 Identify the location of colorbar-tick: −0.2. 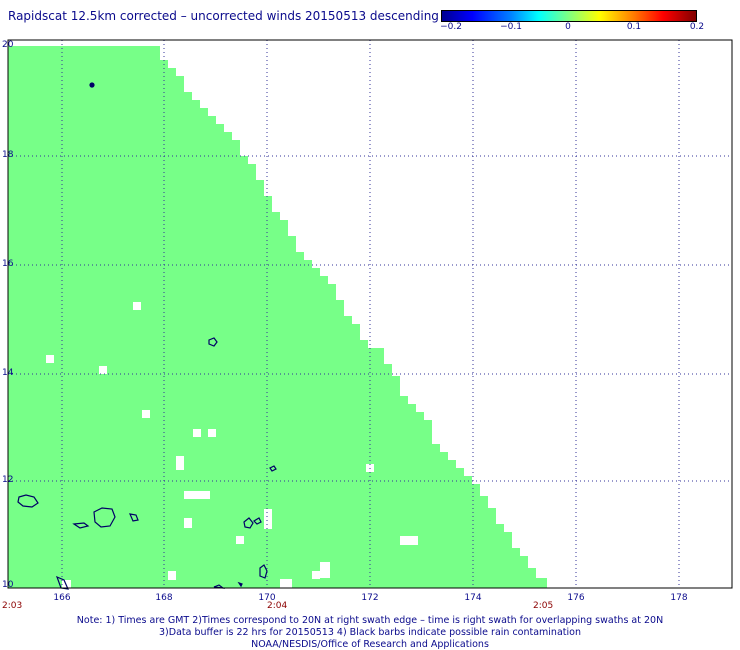
(451, 27).